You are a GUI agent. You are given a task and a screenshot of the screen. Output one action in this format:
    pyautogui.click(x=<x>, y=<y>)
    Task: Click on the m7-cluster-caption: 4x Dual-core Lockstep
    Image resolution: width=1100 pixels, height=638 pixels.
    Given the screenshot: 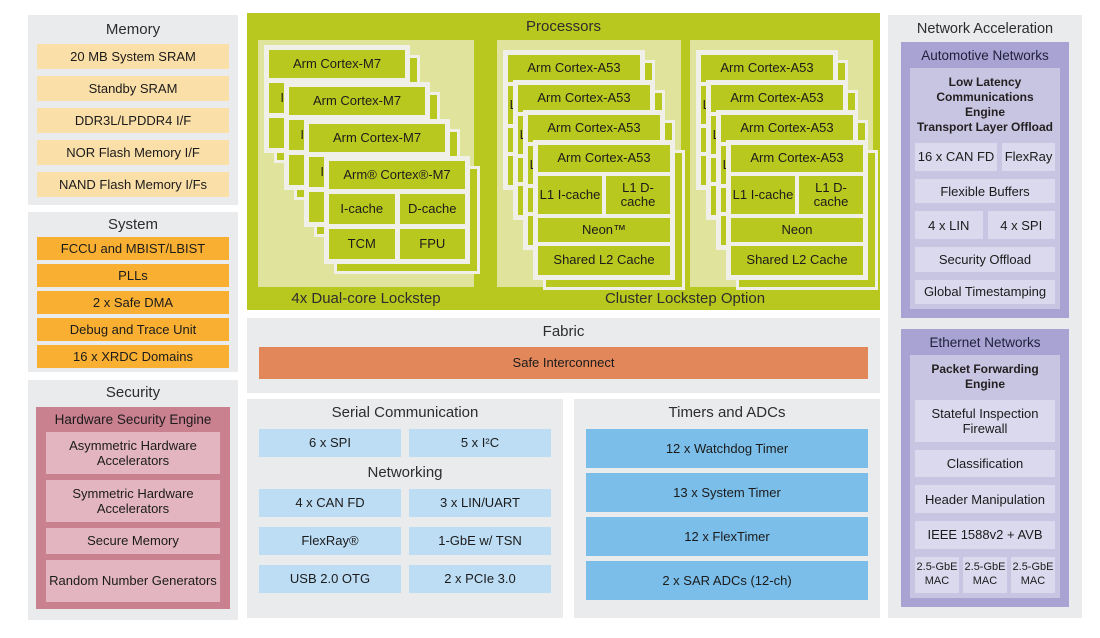 What is the action you would take?
    pyautogui.click(x=366, y=298)
    